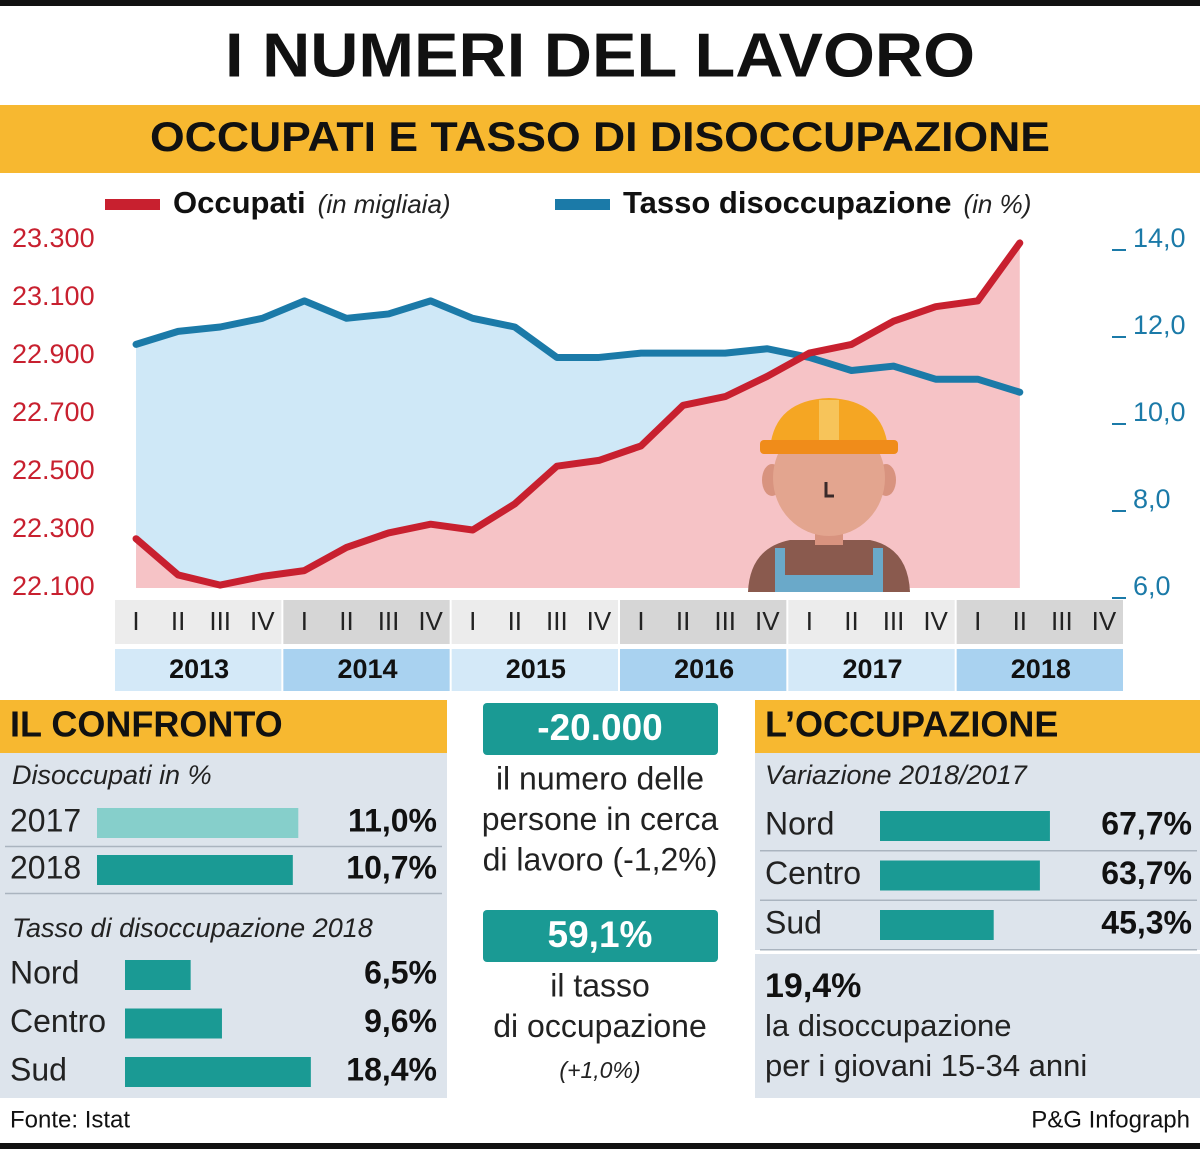 Image resolution: width=1200 pixels, height=1154 pixels. I want to click on highlight-note: (+1,0%), so click(599, 1070).